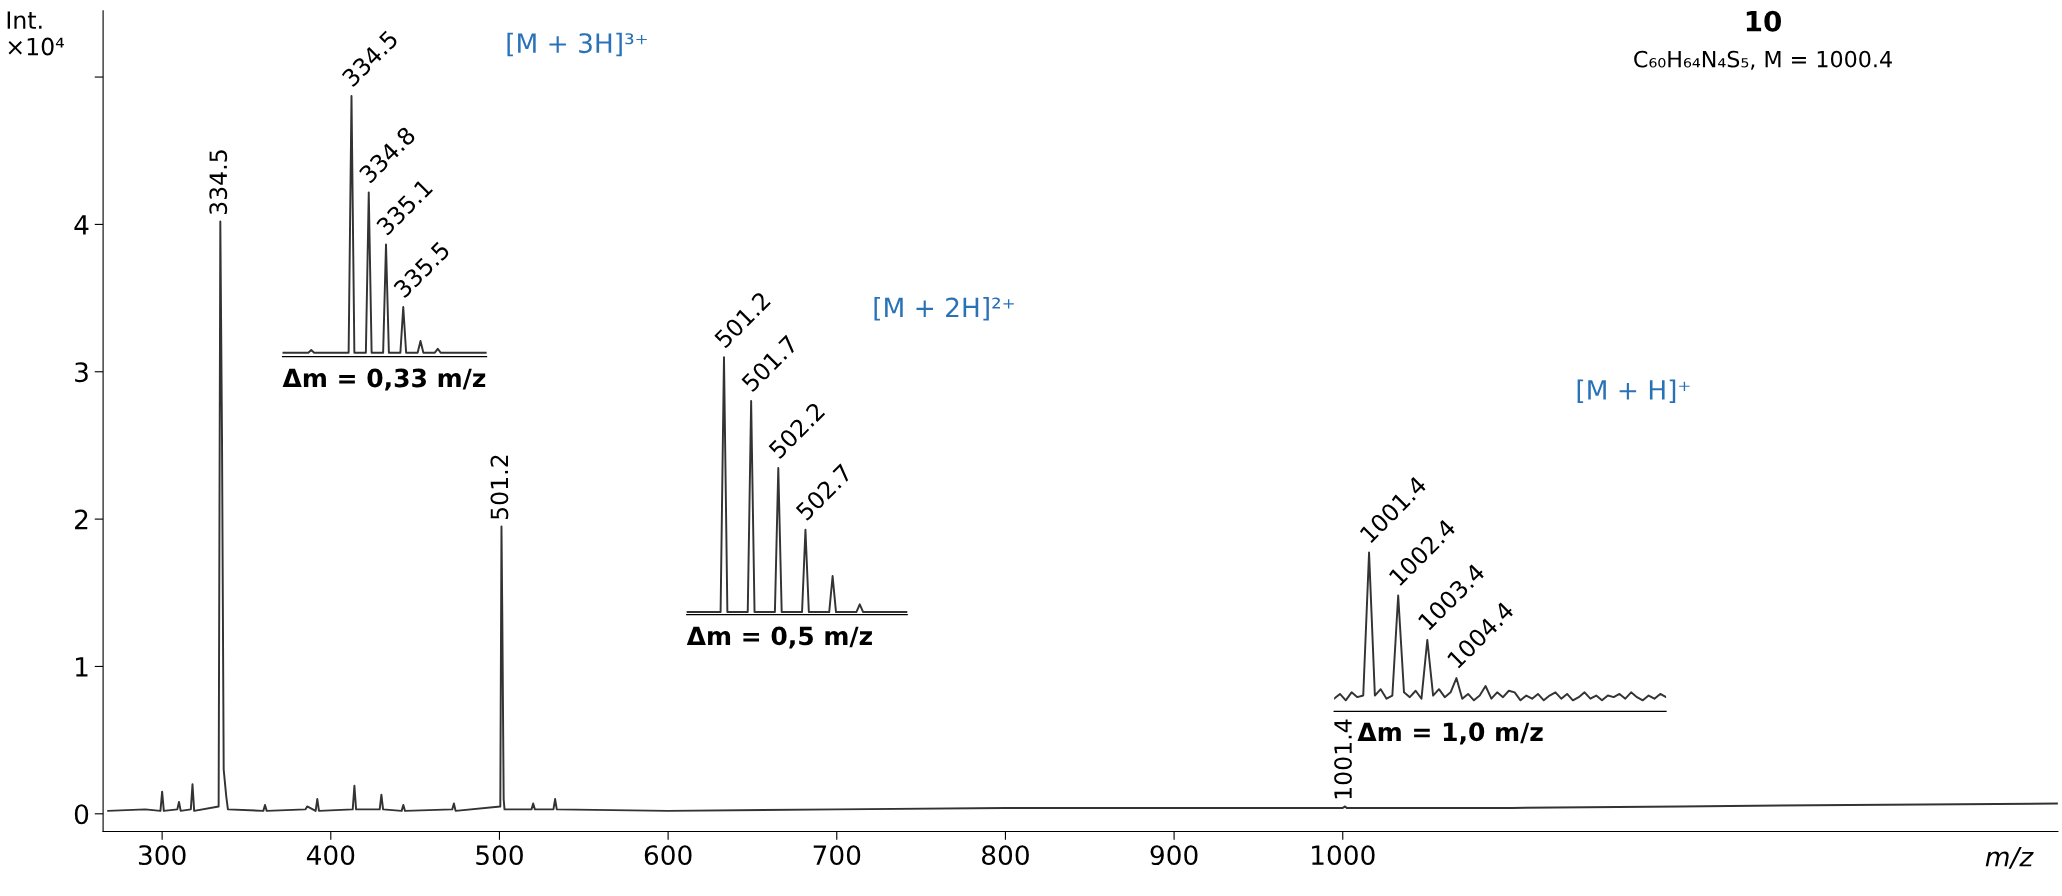 This screenshot has width=2062, height=896. Describe the element at coordinates (1174, 855) in the screenshot. I see `x-tick-label: 900` at that location.